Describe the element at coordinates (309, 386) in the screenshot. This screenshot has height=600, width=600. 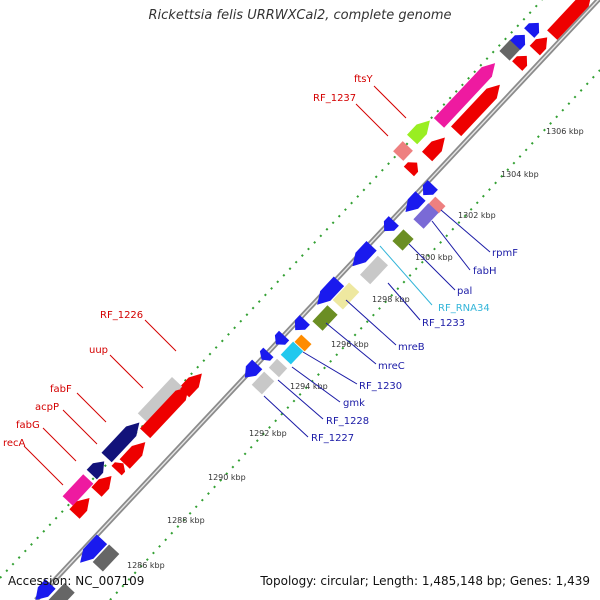
I see `kbp-label-1294: 1294 kbp` at that location.